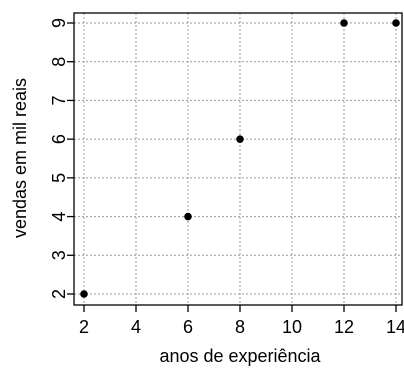 This screenshot has height=368, width=404. Describe the element at coordinates (20, 158) in the screenshot. I see `y-axis-label: vendas em mil reais` at that location.